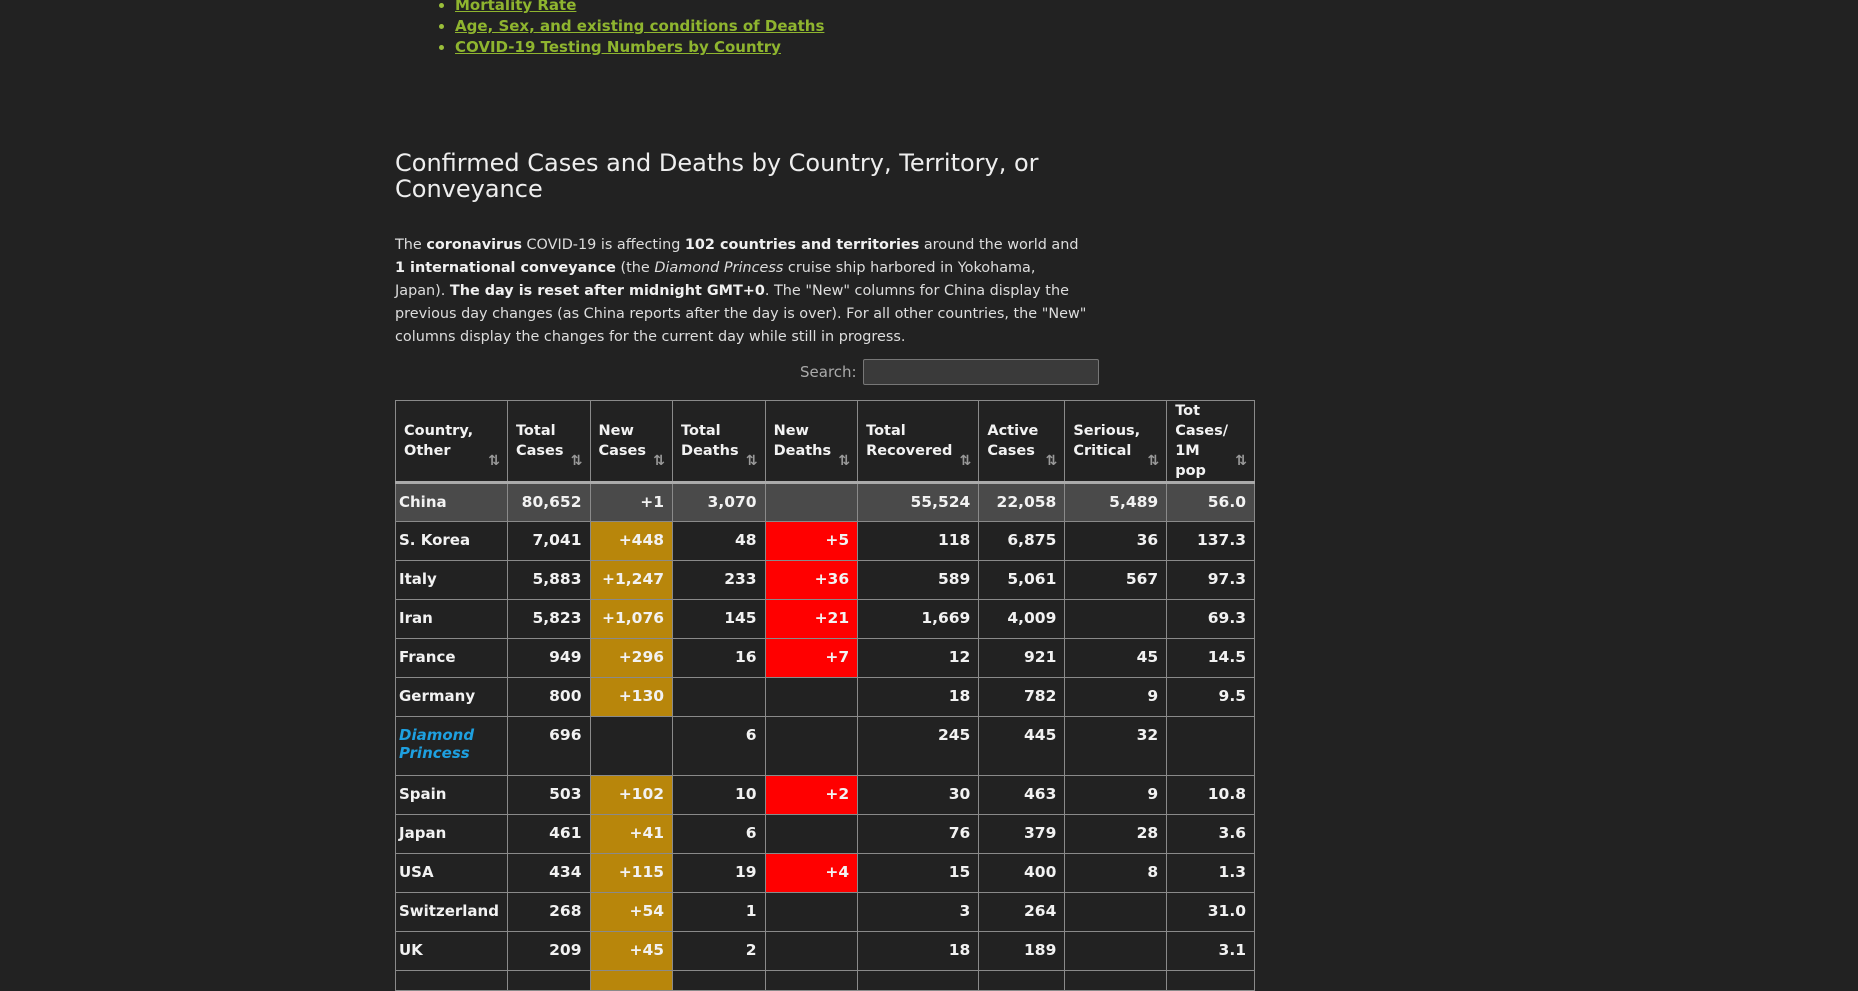  I want to click on recovered-cell: 76, so click(918, 834).